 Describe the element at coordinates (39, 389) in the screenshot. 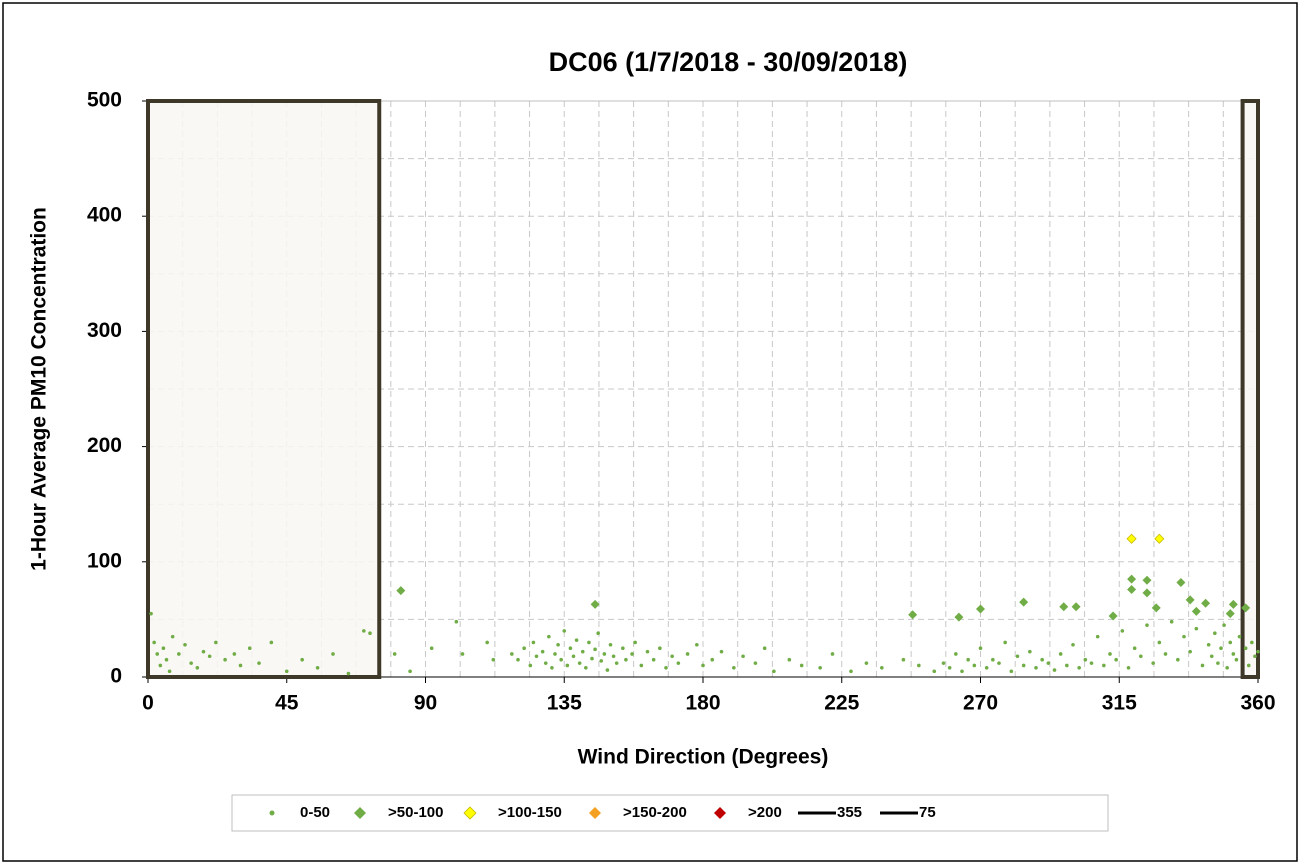

I see `y-axis-label: 1-Hour Average PM10 Concentration` at that location.